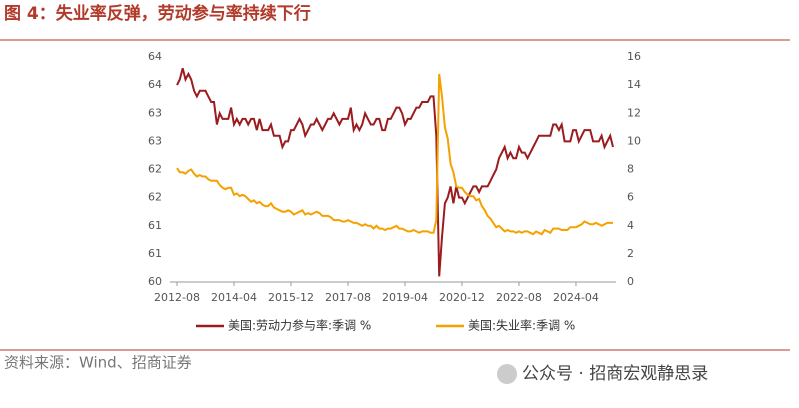  I want to click on y2-tick-label: 0, so click(630, 281).